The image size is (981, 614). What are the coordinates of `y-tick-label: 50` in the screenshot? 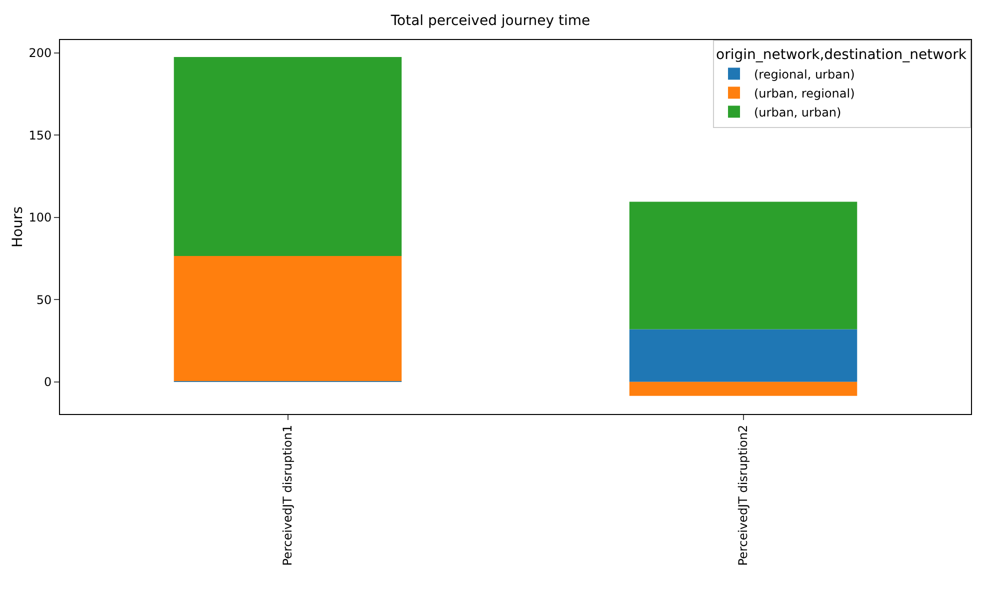 It's located at (44, 299).